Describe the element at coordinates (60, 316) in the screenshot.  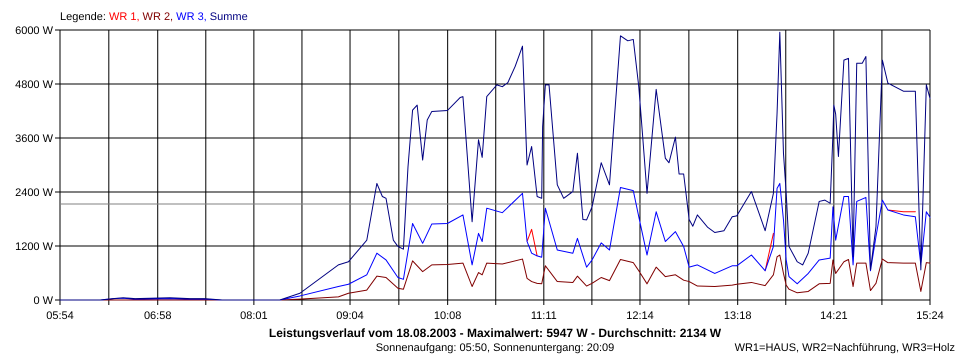
I see `x-tick-label: 05:54` at that location.